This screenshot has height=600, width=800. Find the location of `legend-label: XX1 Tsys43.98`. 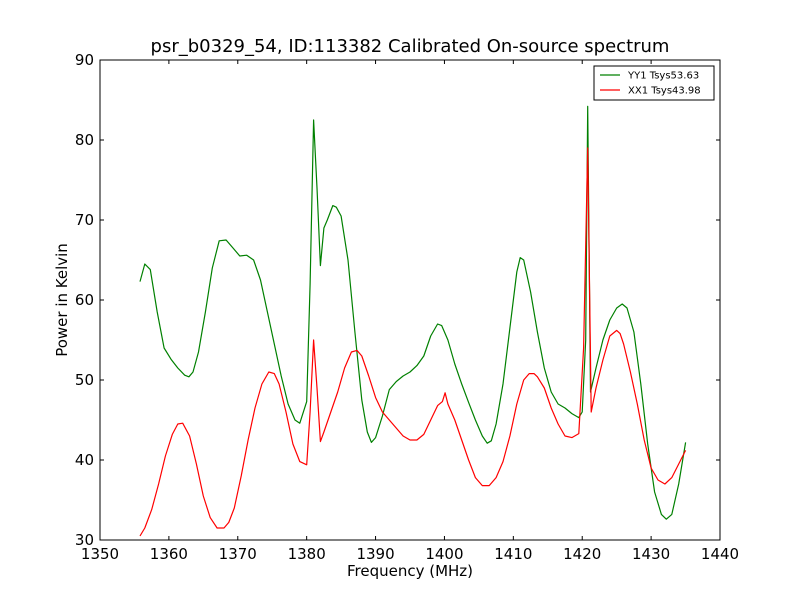

legend-label: XX1 Tsys43.98 is located at coordinates (664, 91).